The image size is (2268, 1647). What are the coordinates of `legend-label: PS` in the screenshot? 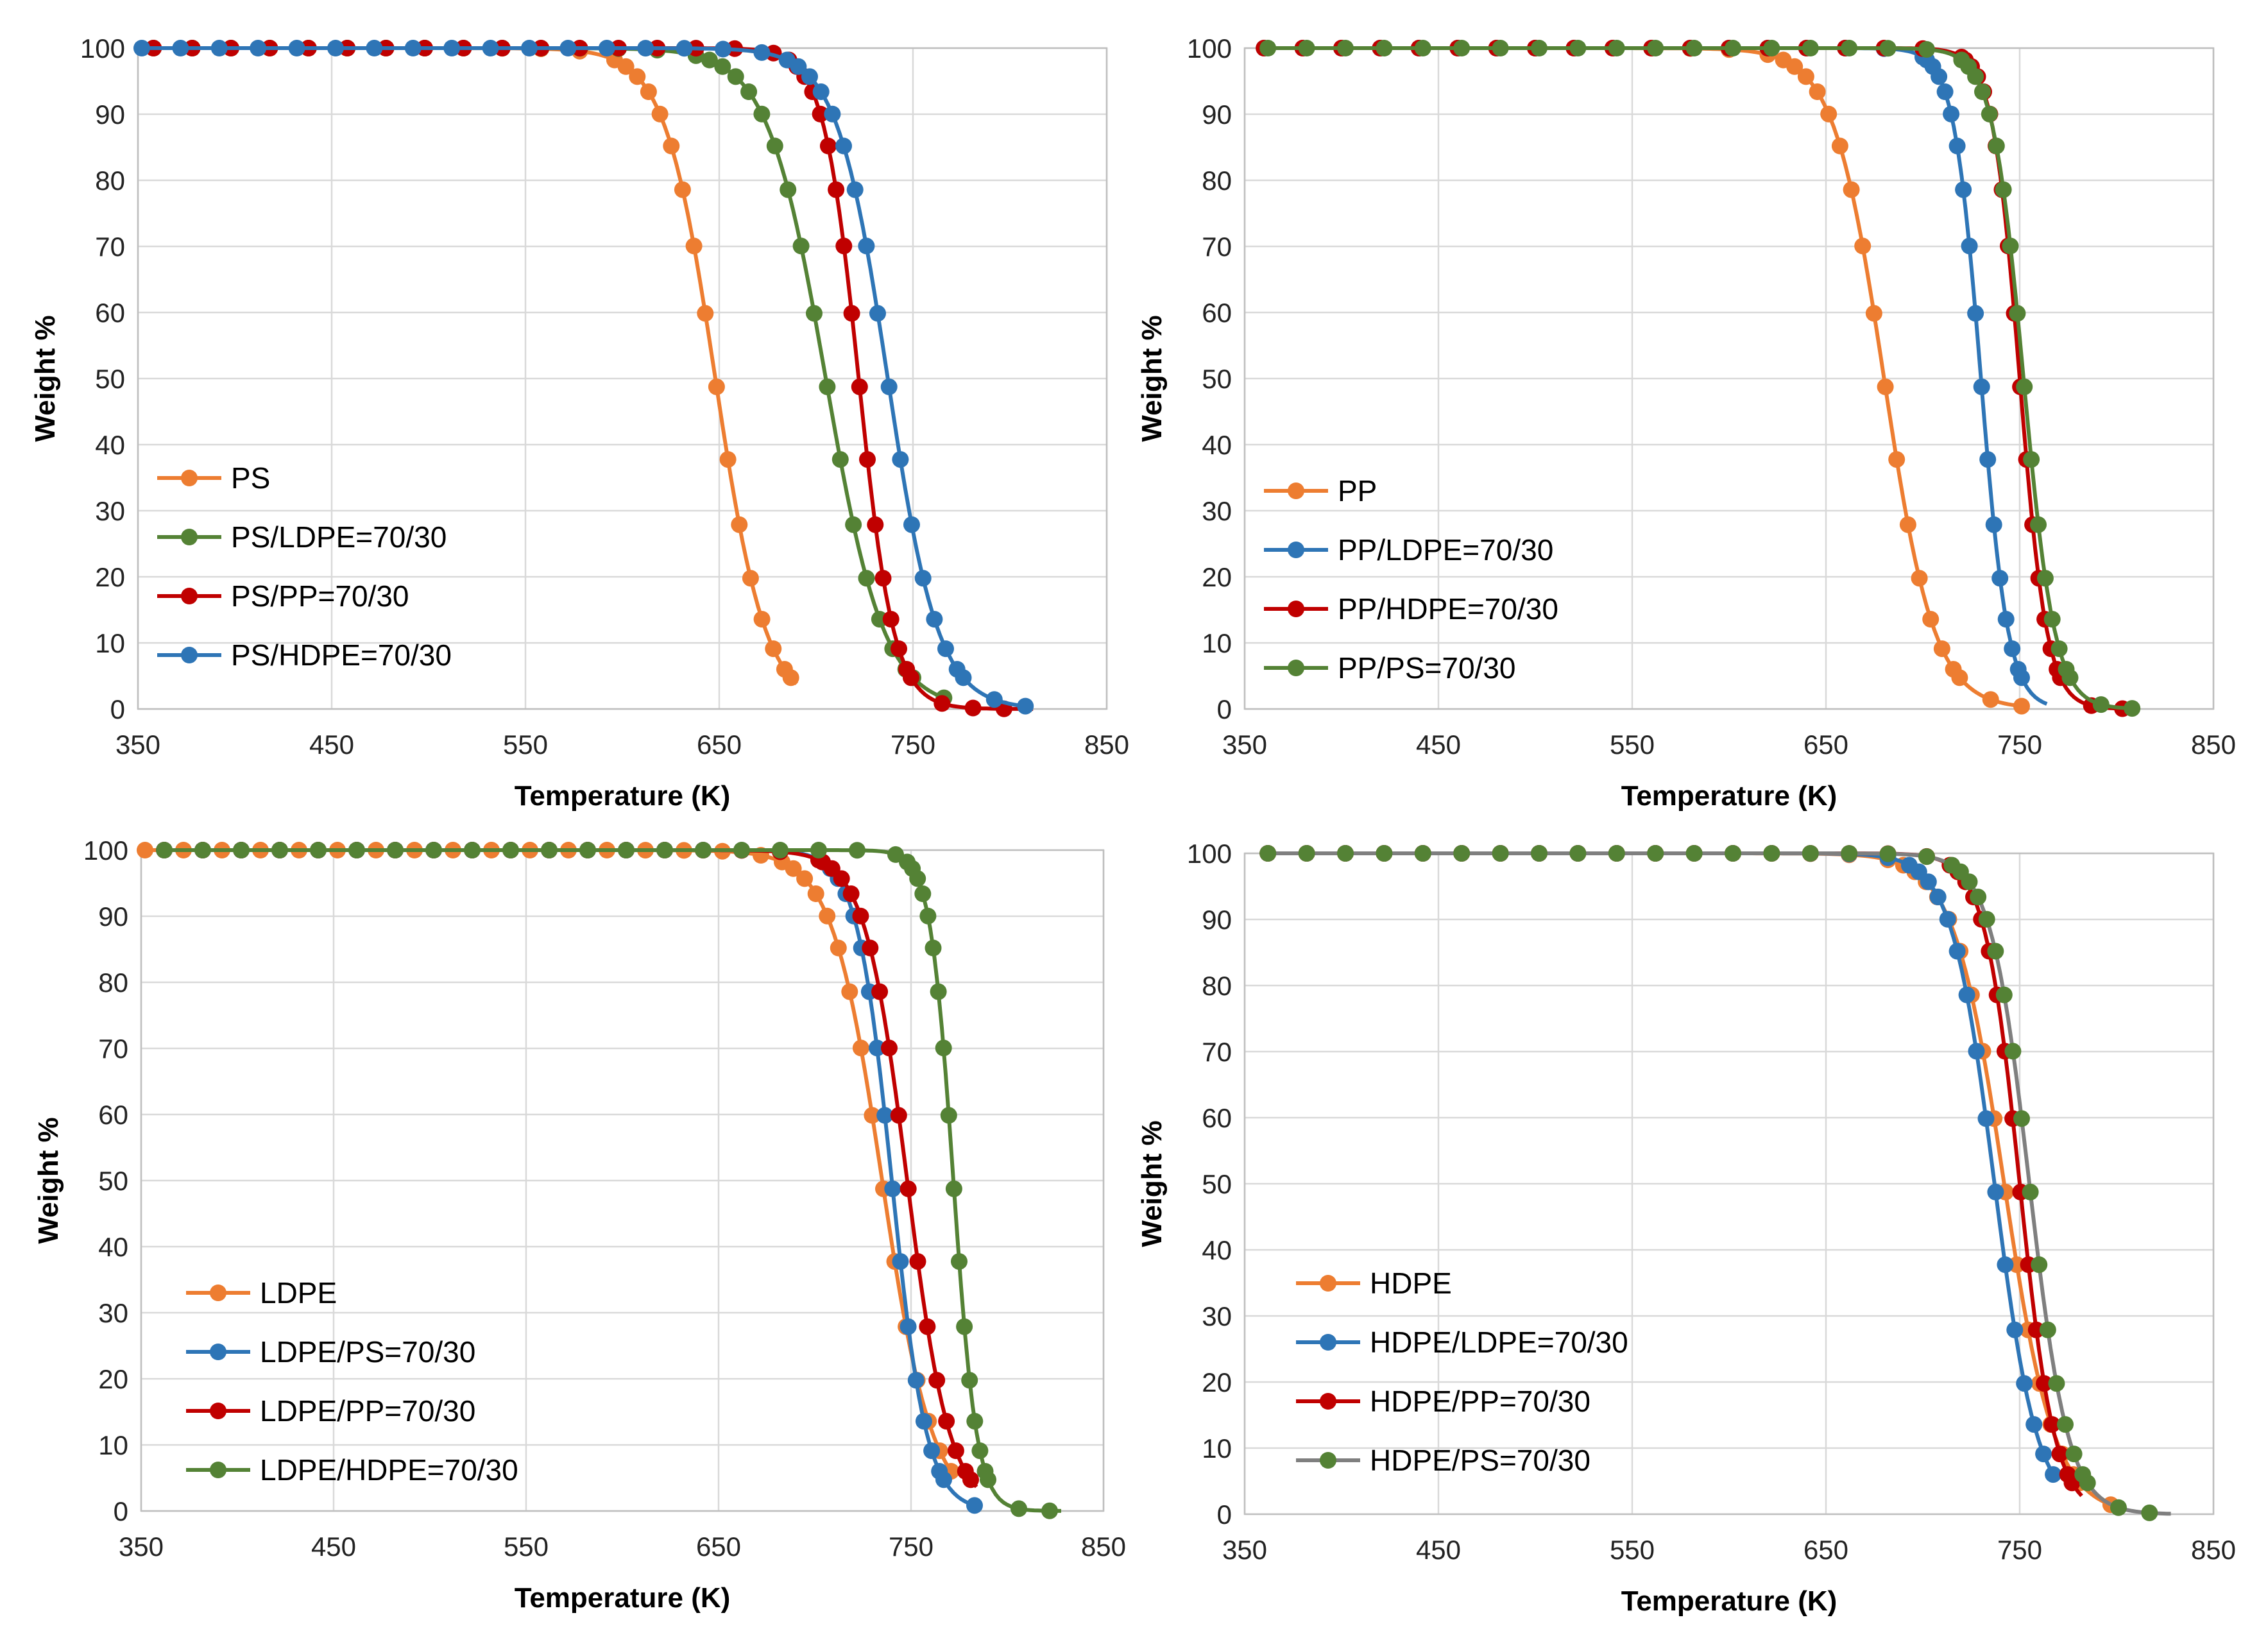 It's located at (251, 478).